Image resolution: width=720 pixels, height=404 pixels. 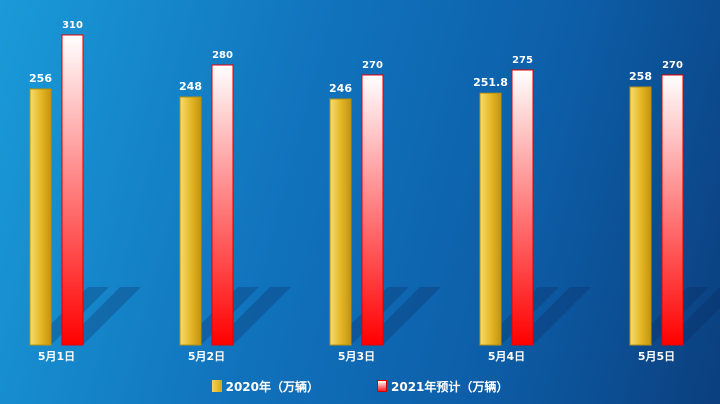 I want to click on data-label-2020-2: 246, so click(x=340, y=88).